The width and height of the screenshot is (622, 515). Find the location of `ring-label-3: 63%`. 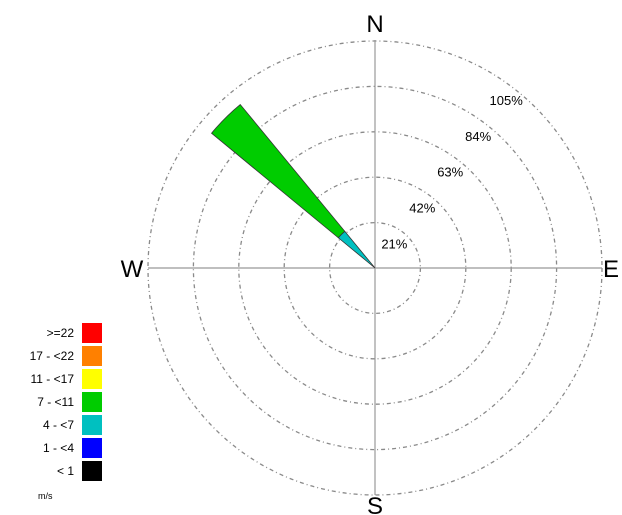

ring-label-3: 63% is located at coordinates (450, 172).